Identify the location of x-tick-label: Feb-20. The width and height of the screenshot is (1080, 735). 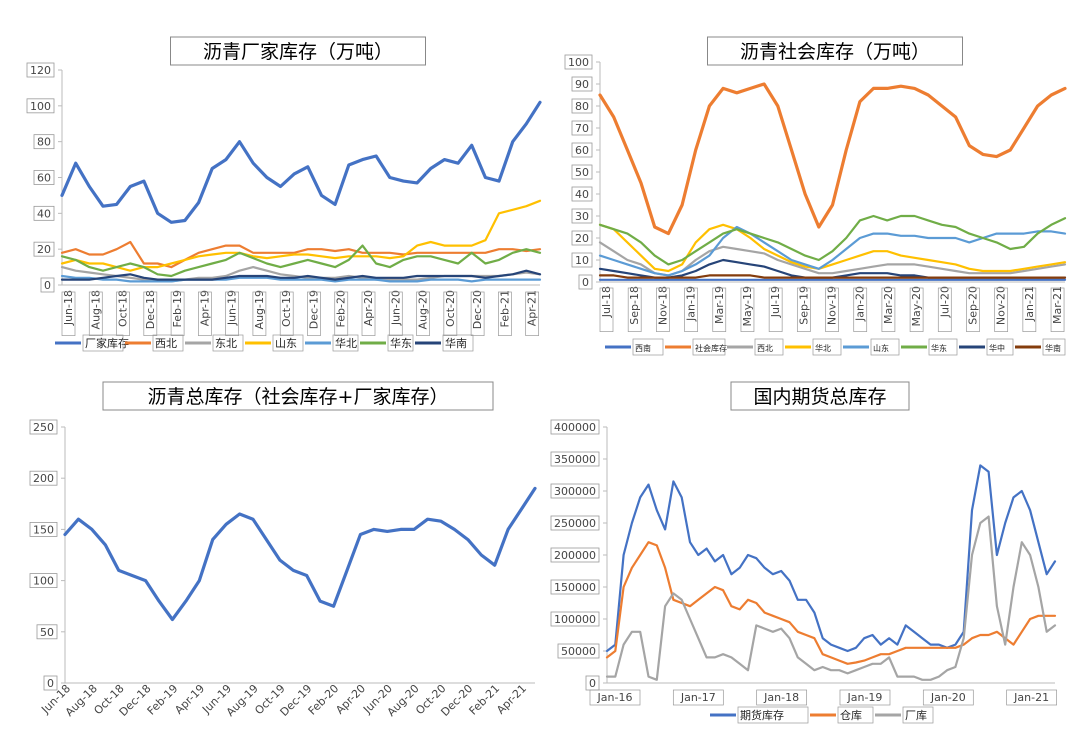
(324, 700).